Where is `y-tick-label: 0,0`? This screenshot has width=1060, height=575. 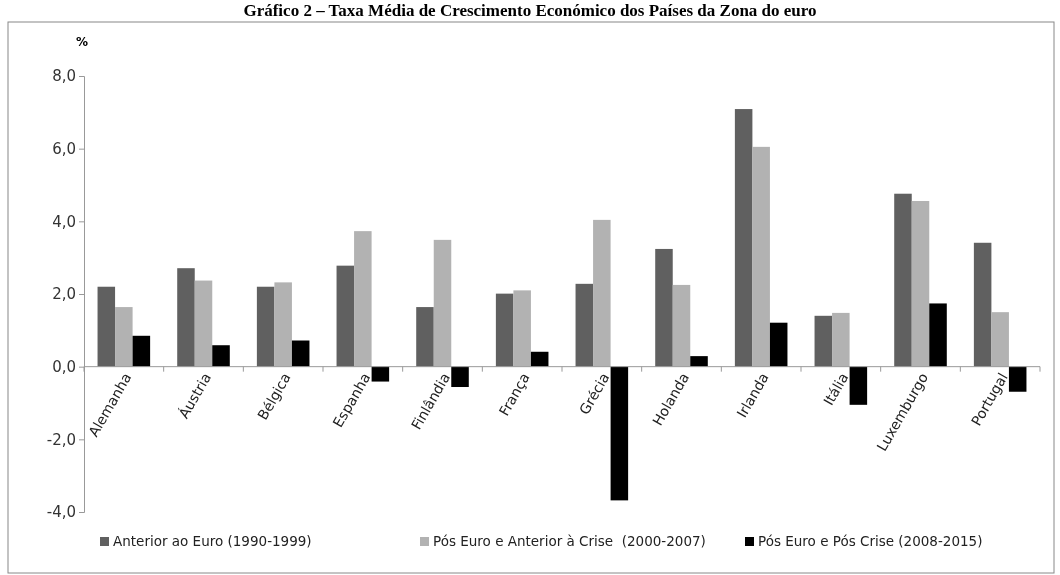
y-tick-label: 0,0 is located at coordinates (64, 366).